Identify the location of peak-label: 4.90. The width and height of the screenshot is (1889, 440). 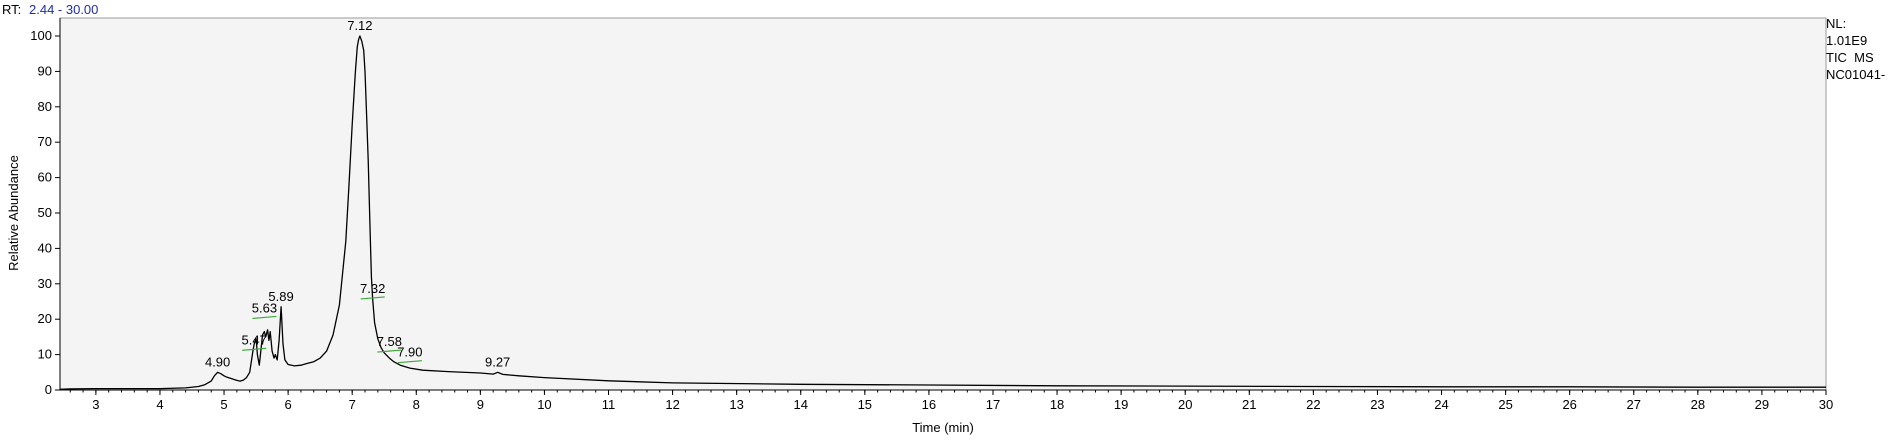
(217, 361).